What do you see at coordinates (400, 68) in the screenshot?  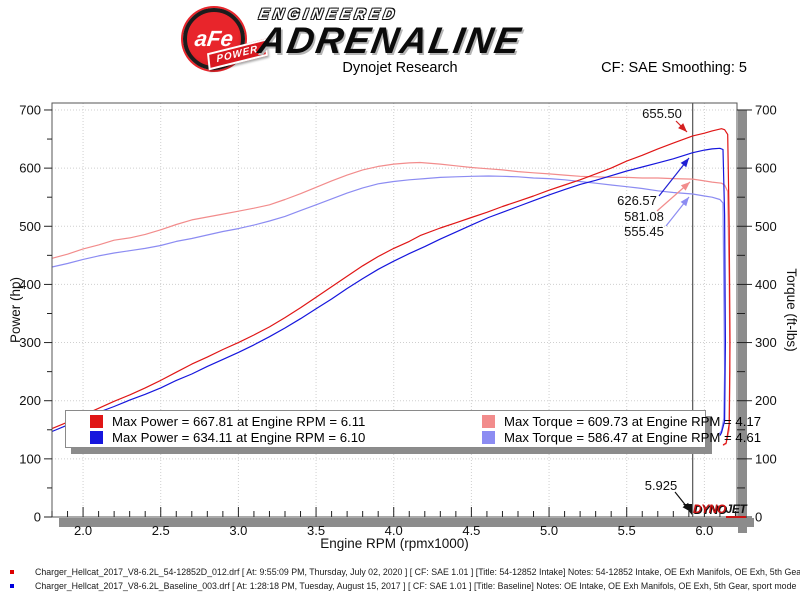 I see `chart-title: Dynojet Research` at bounding box center [400, 68].